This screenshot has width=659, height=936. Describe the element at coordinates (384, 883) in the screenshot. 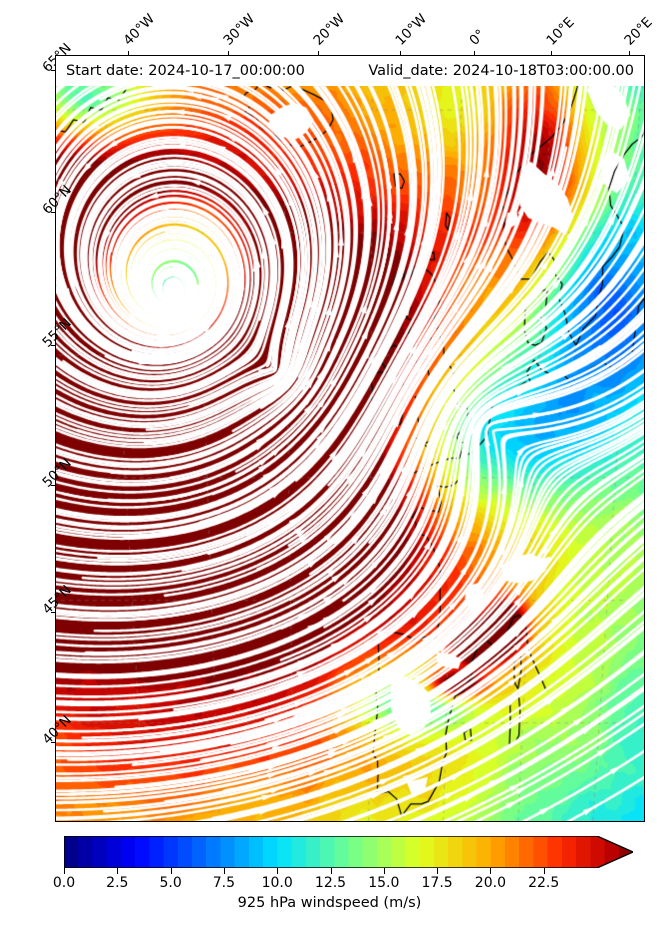

I see `colorbar-tick-label: 15.0` at that location.